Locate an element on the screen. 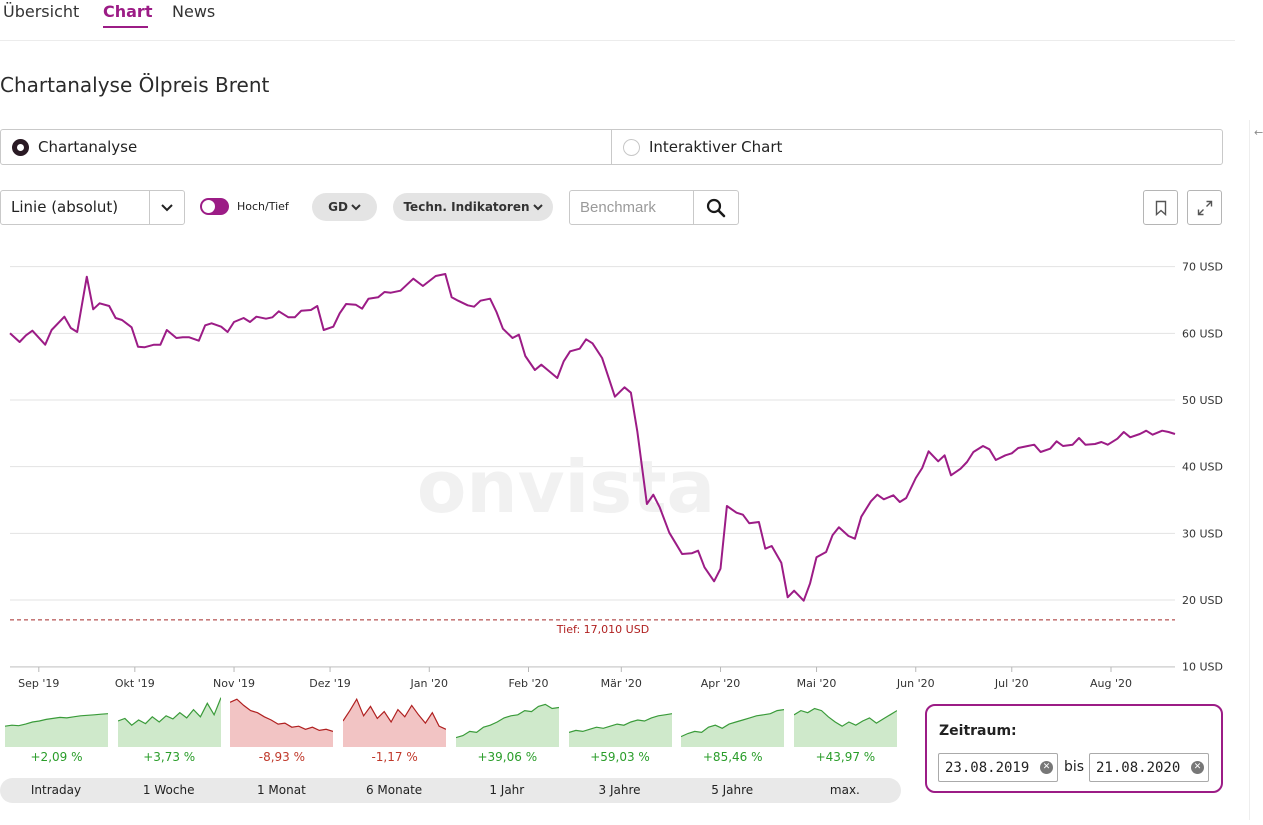 The width and height of the screenshot is (1263, 825). fullscreen-button is located at coordinates (1204, 207).